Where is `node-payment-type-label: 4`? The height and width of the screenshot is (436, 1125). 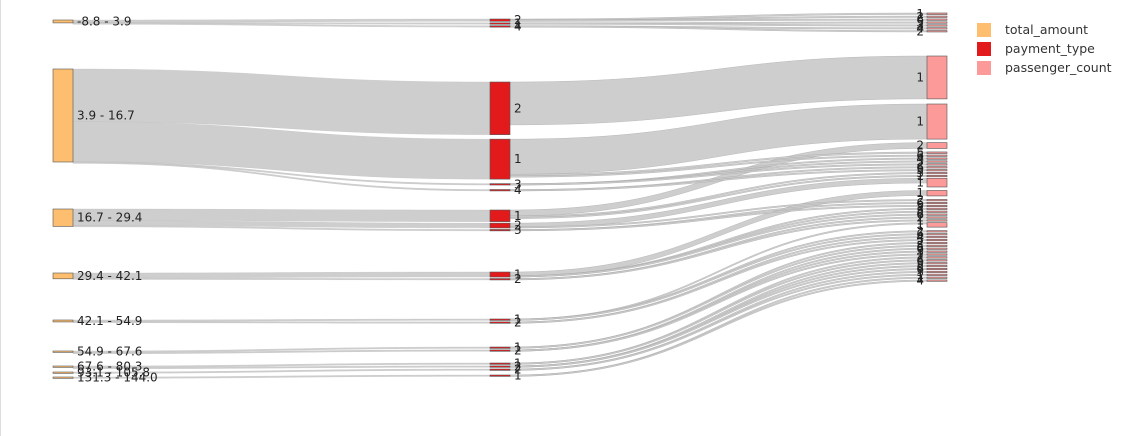 node-payment-type-label: 4 is located at coordinates (518, 26).